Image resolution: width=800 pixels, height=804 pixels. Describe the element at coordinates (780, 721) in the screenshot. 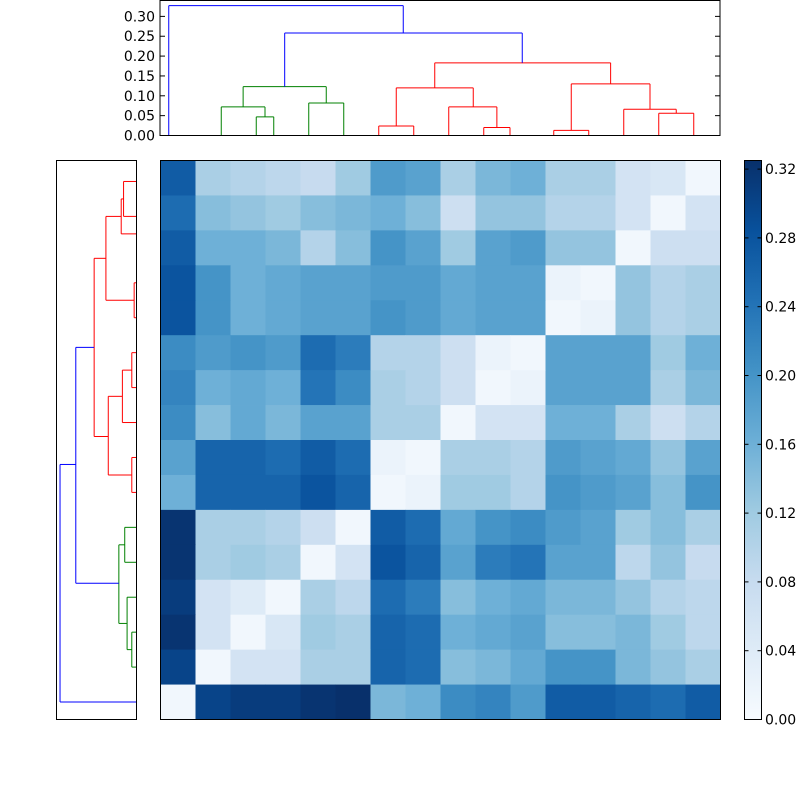

I see `colorbar-tick-label: 0.00` at that location.